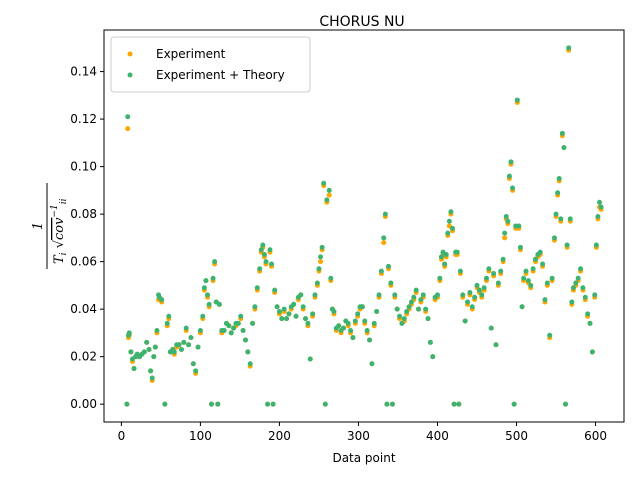  Describe the element at coordinates (87, 238) in the screenshot. I see `y-axis: 0.00 0.02 0.04 0.06 0.08 0.10 0.12 0.14` at that location.